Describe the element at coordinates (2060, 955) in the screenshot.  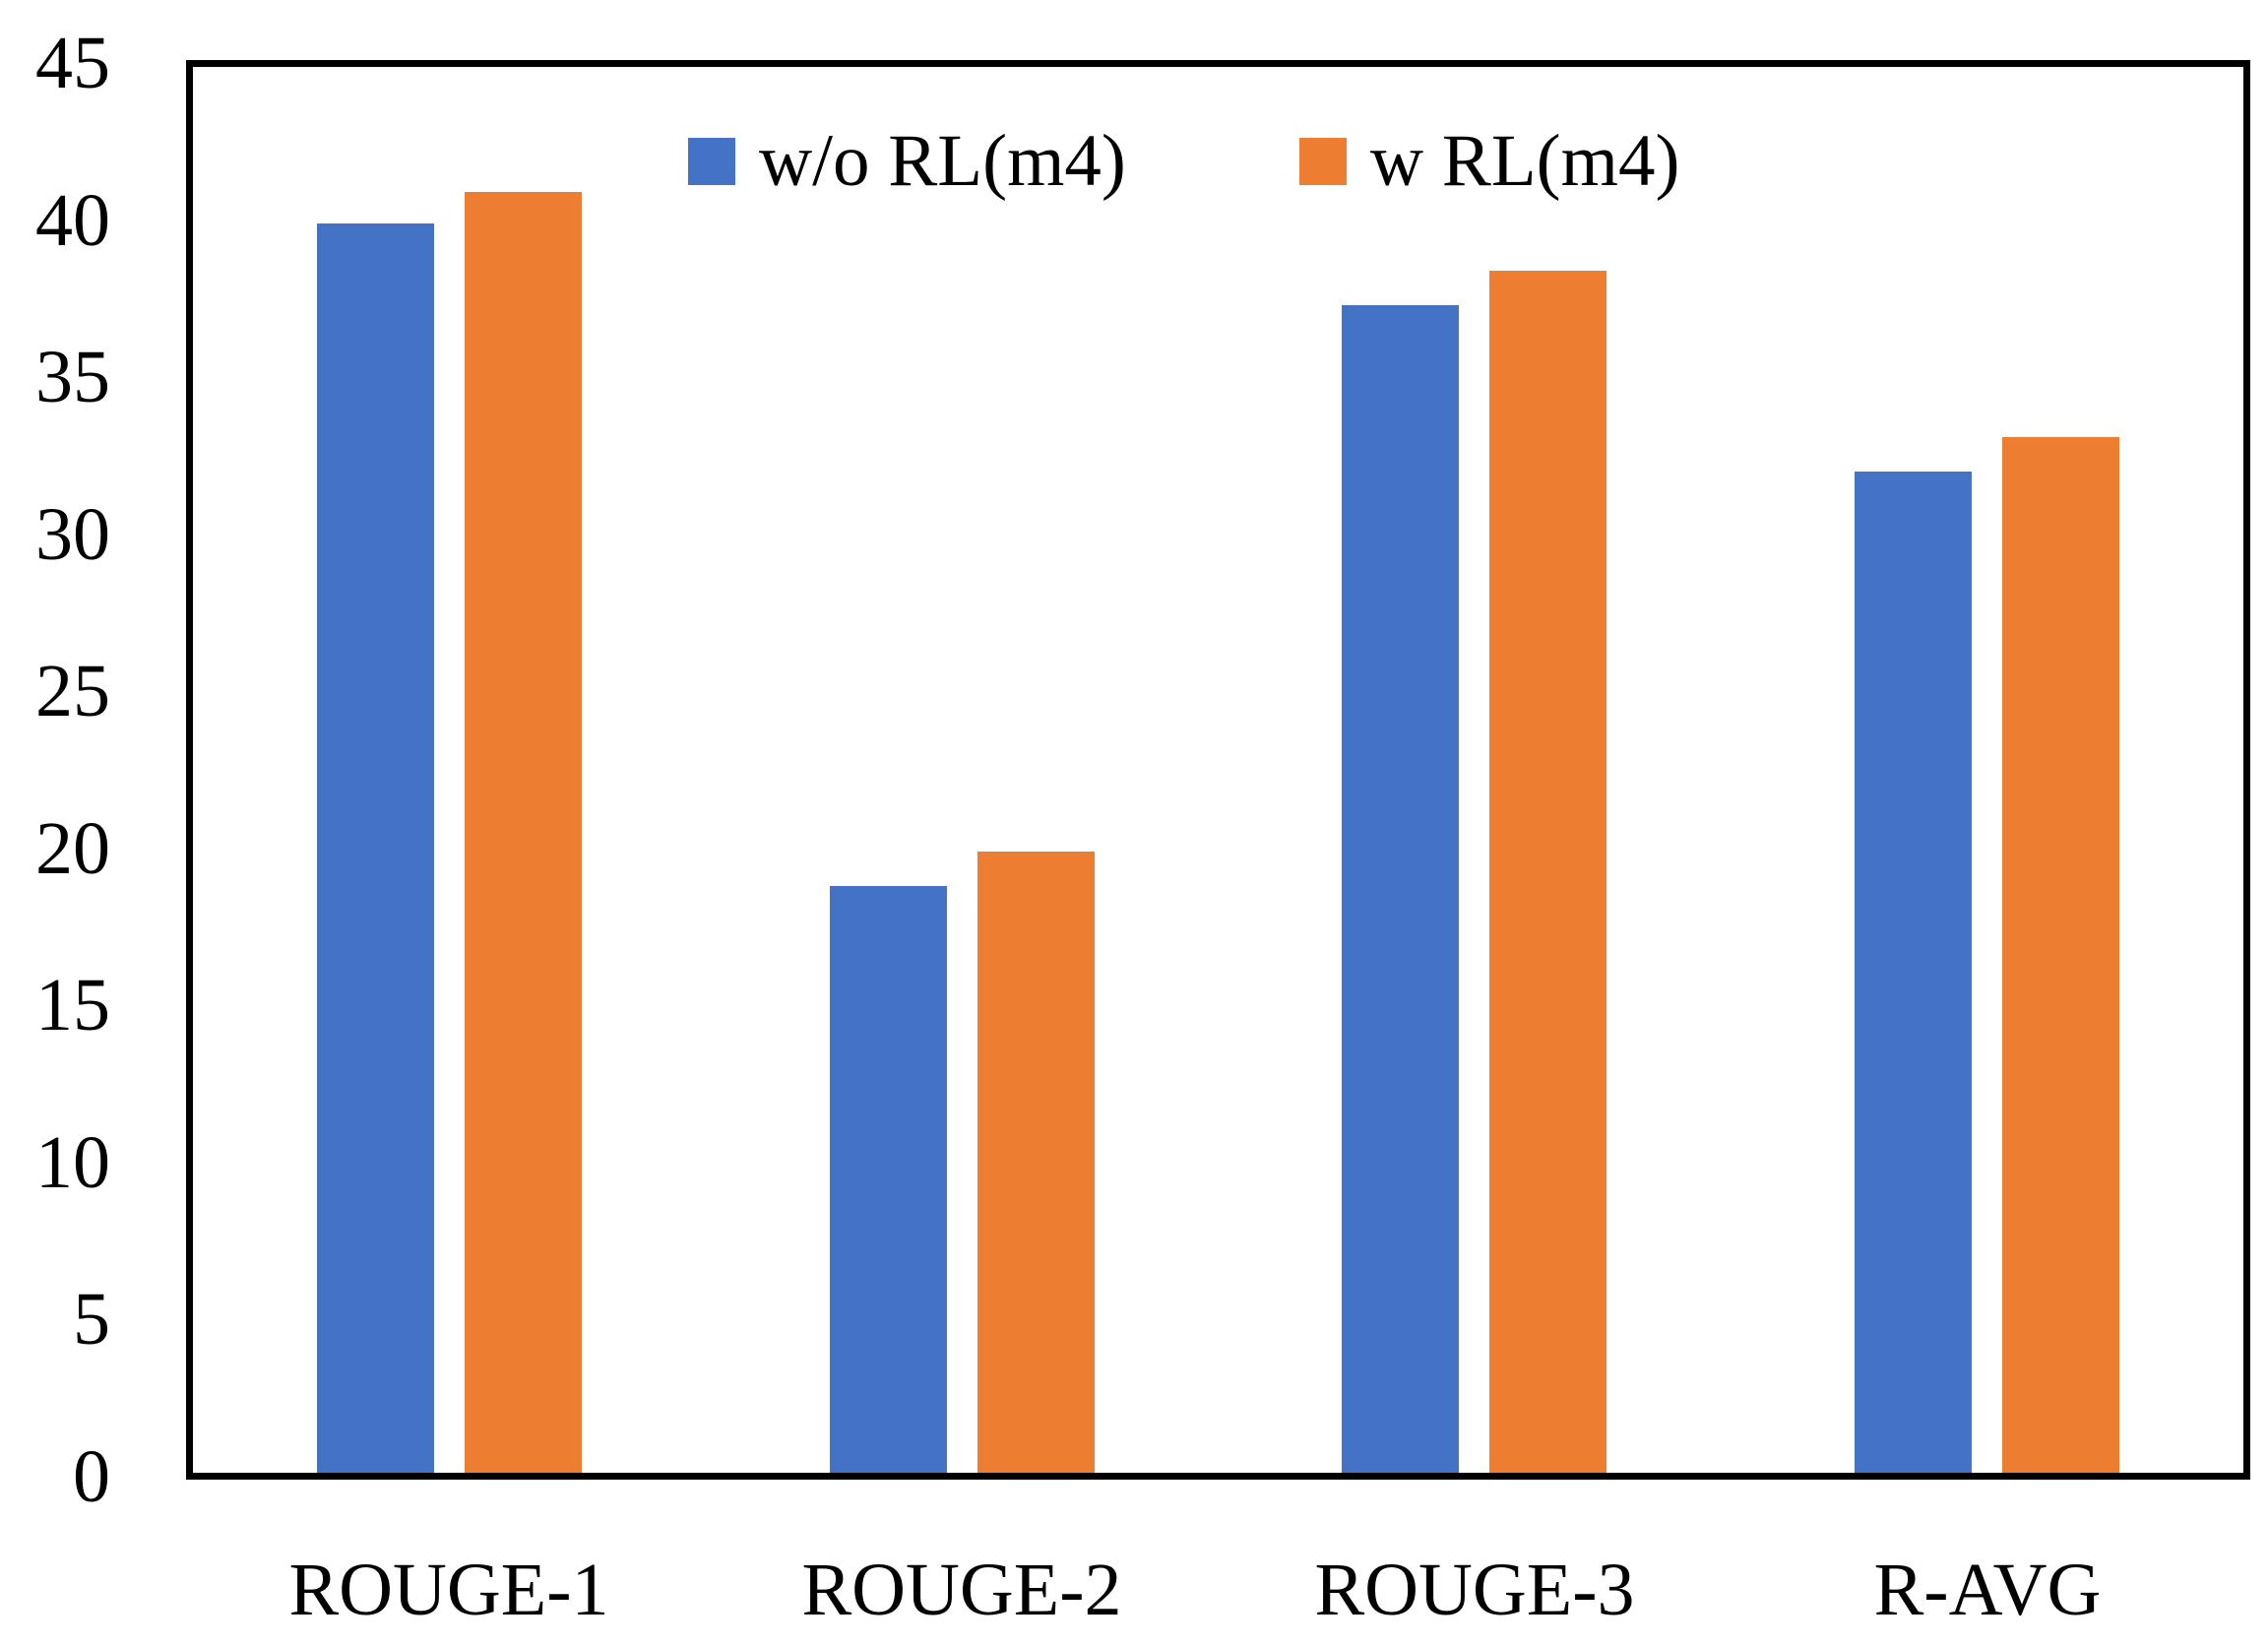
I see `bar-w-rl-m4-r-avg` at that location.